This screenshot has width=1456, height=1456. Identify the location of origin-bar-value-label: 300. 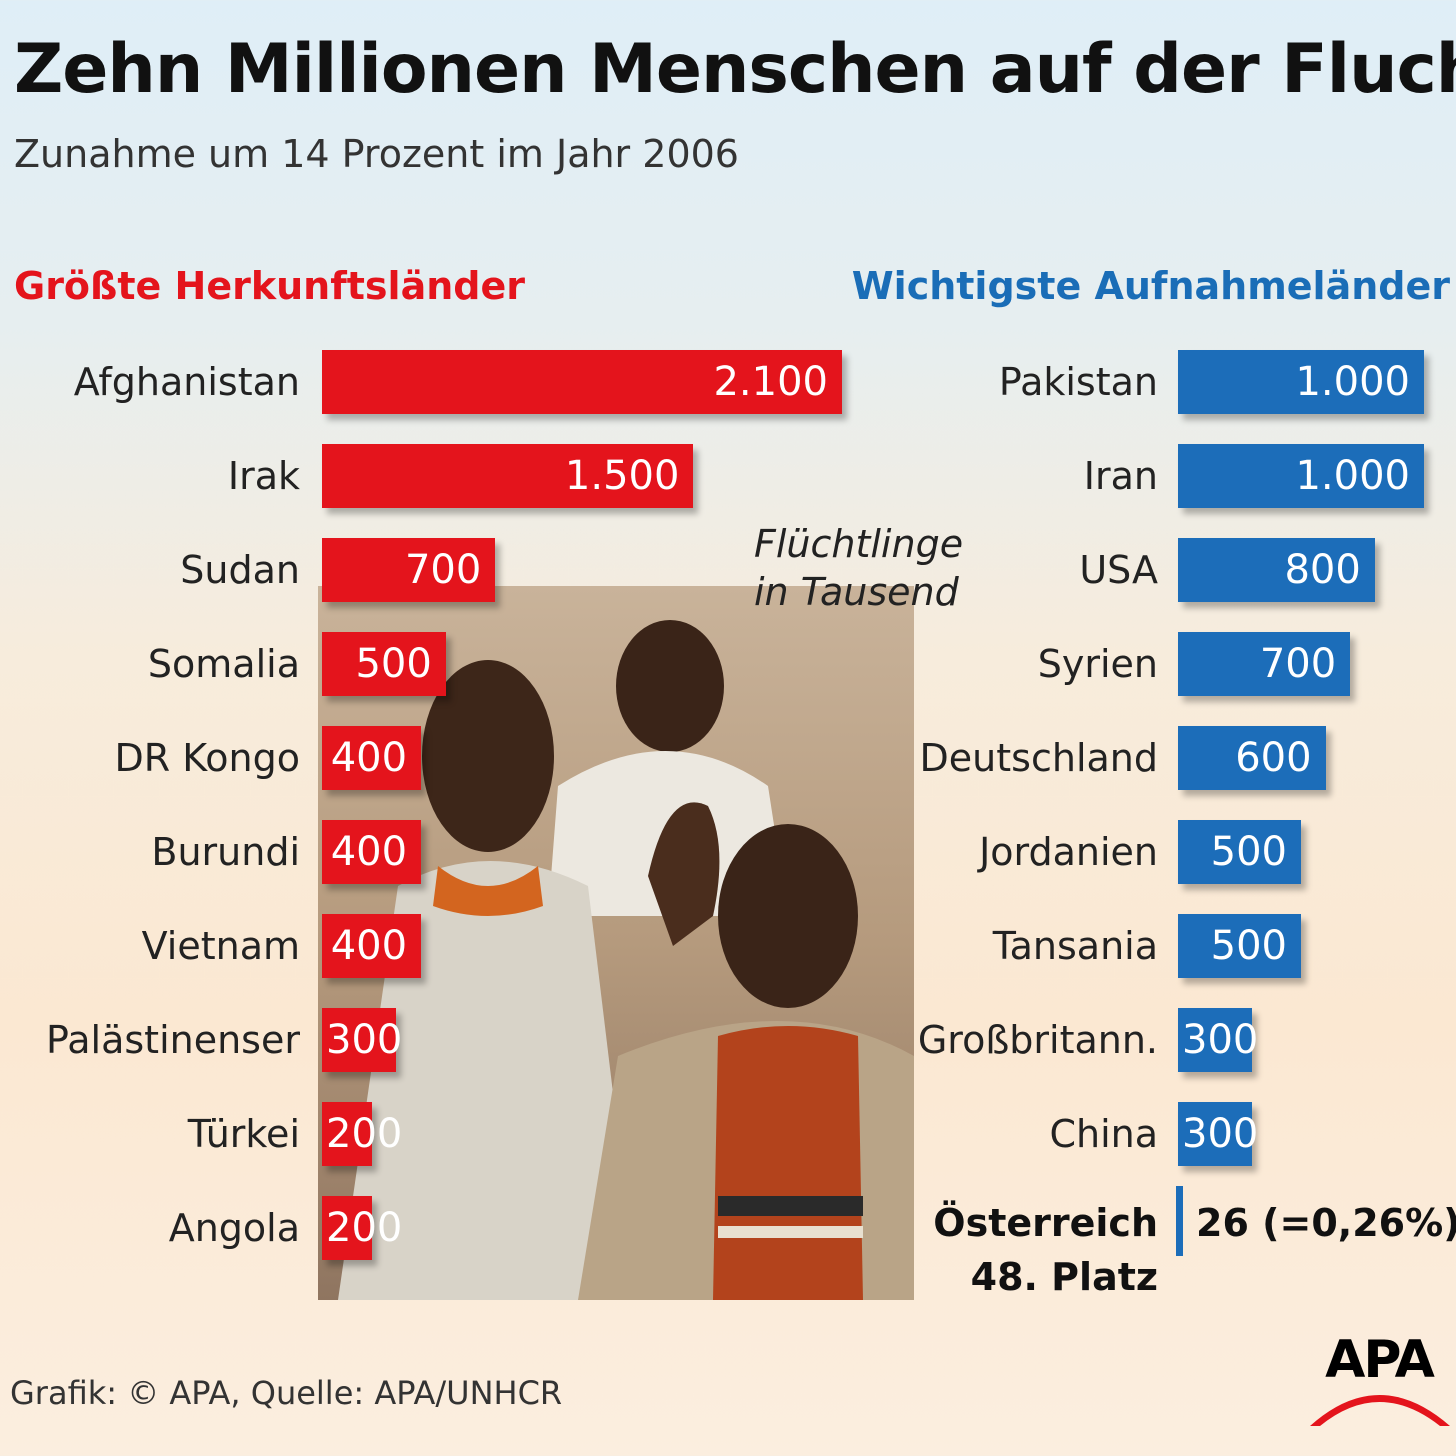
(364, 1040).